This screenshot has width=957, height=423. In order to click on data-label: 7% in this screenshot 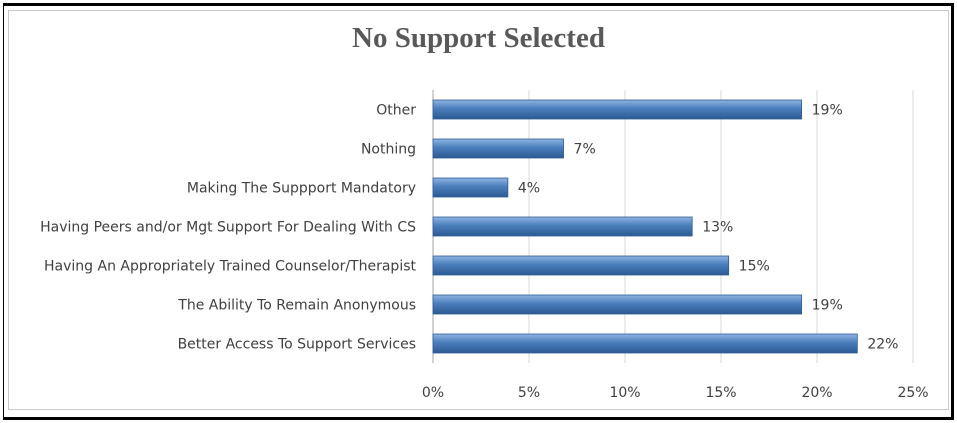, I will do `click(585, 150)`.